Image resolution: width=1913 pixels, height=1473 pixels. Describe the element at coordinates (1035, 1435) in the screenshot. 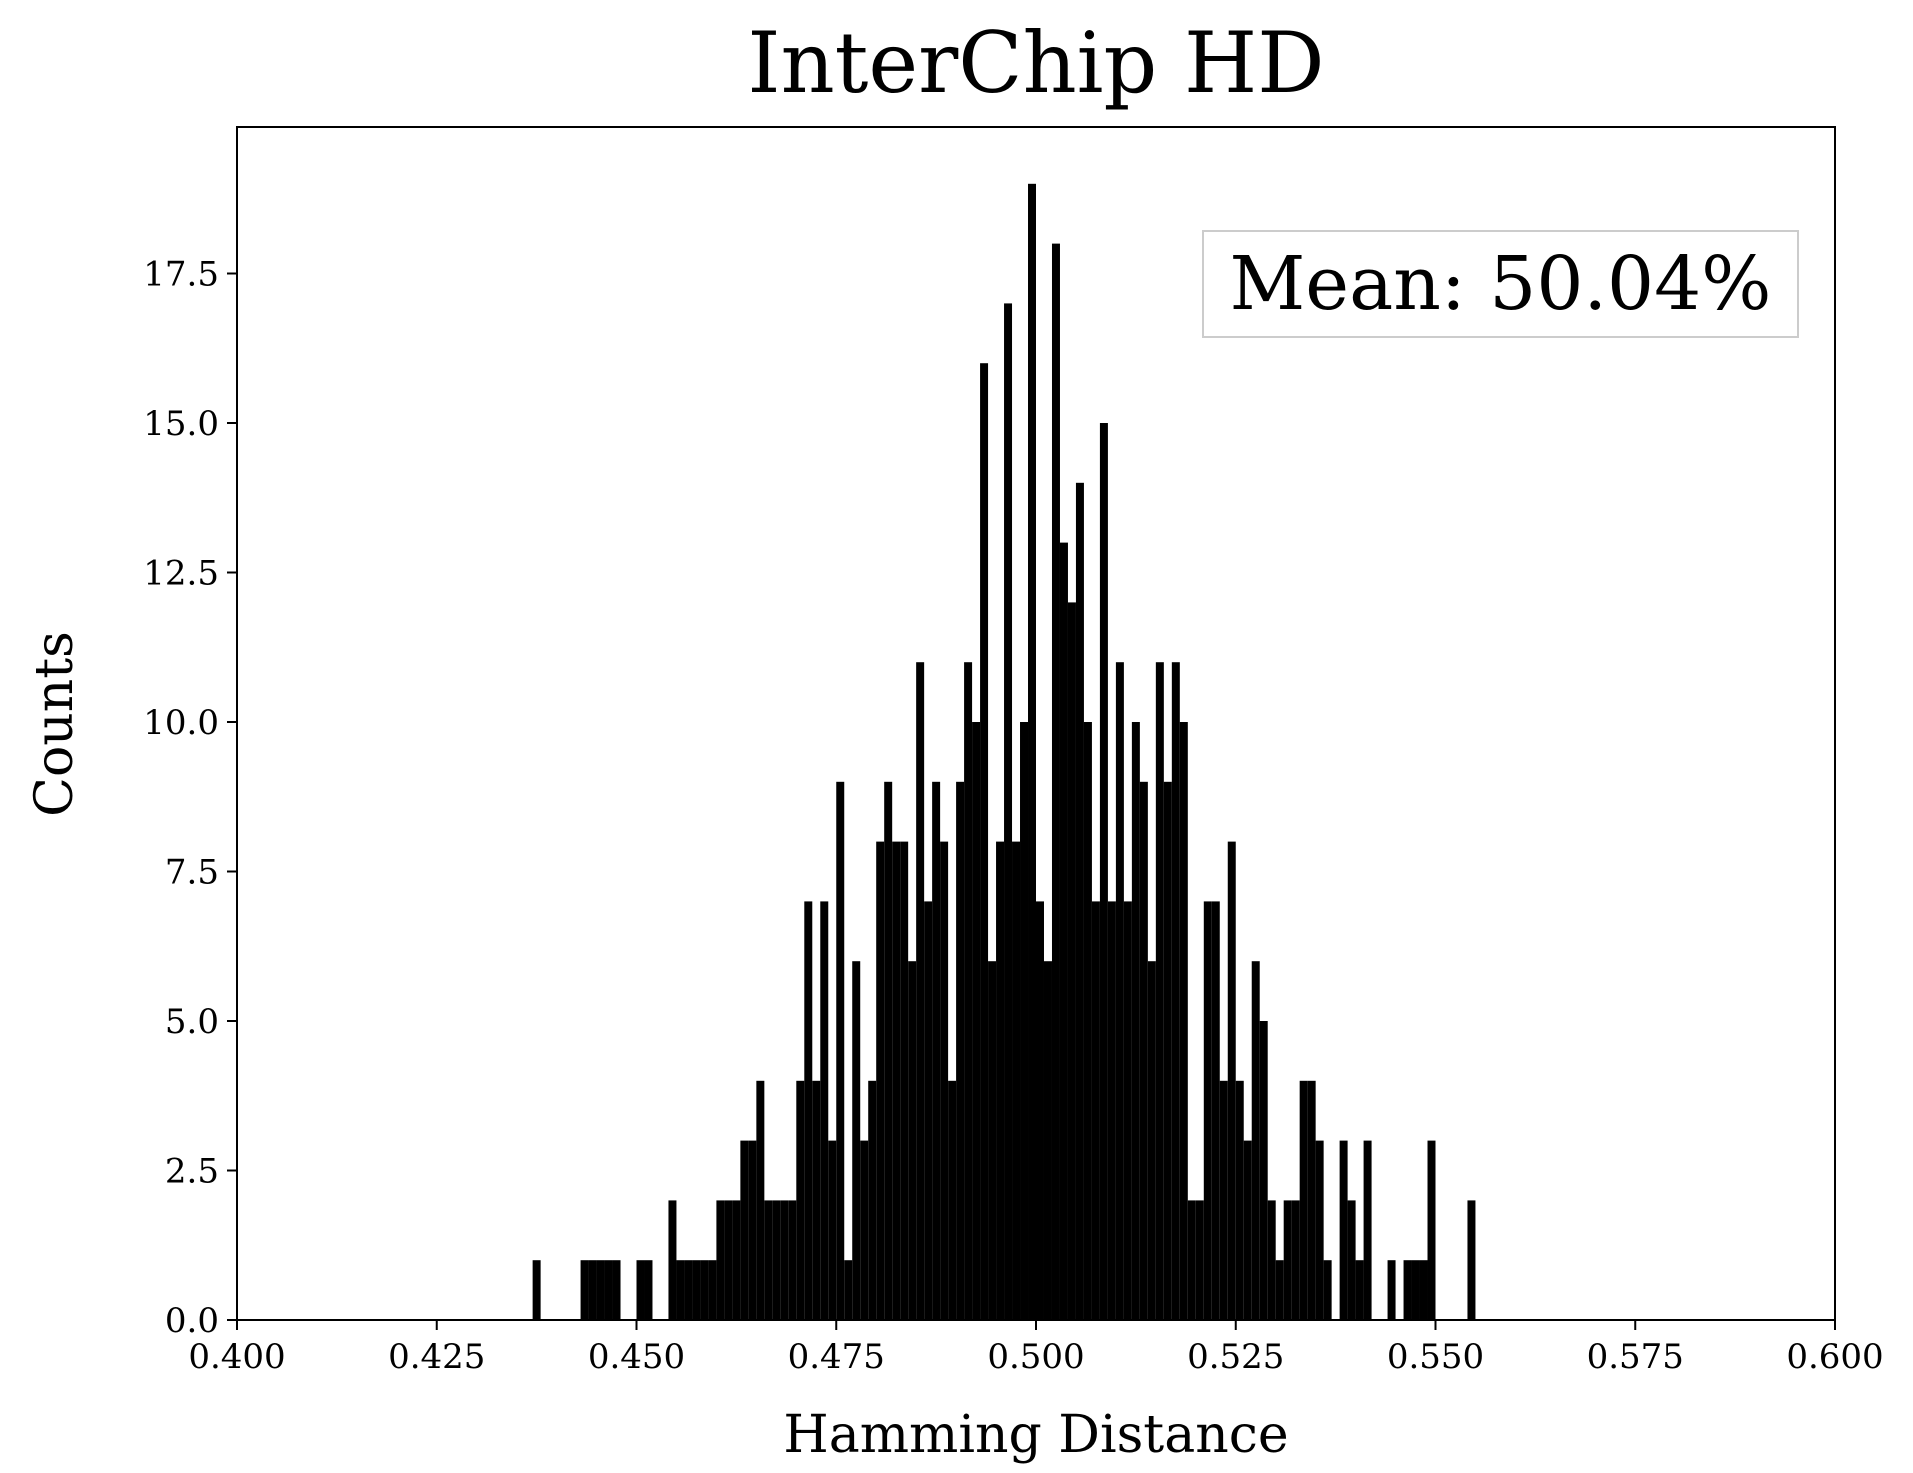

I see `x-axis-label: Hamming Distance` at that location.